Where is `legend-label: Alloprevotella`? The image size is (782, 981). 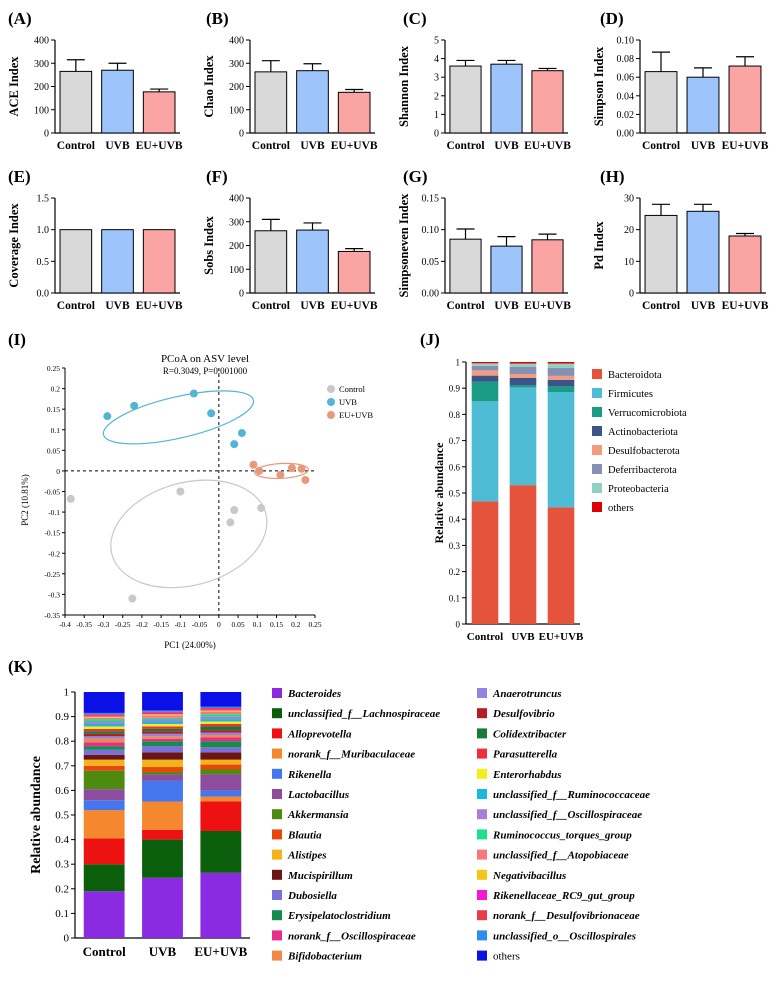
legend-label: Alloprevotella is located at coordinates (319, 734).